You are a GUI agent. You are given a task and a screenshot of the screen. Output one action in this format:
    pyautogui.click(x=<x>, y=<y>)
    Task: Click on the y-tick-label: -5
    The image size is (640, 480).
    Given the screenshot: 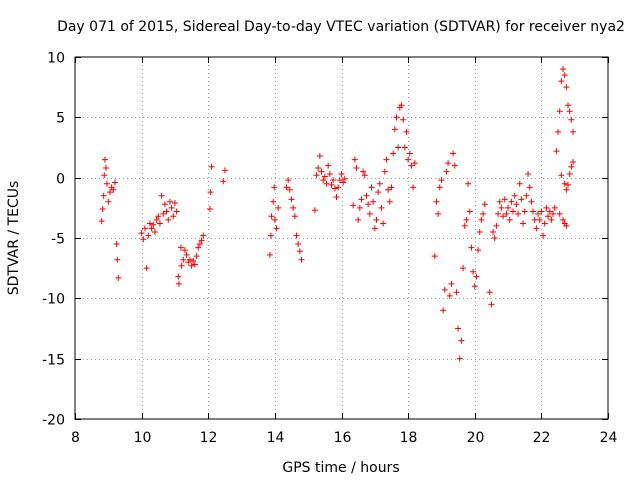 What is the action you would take?
    pyautogui.click(x=58, y=240)
    